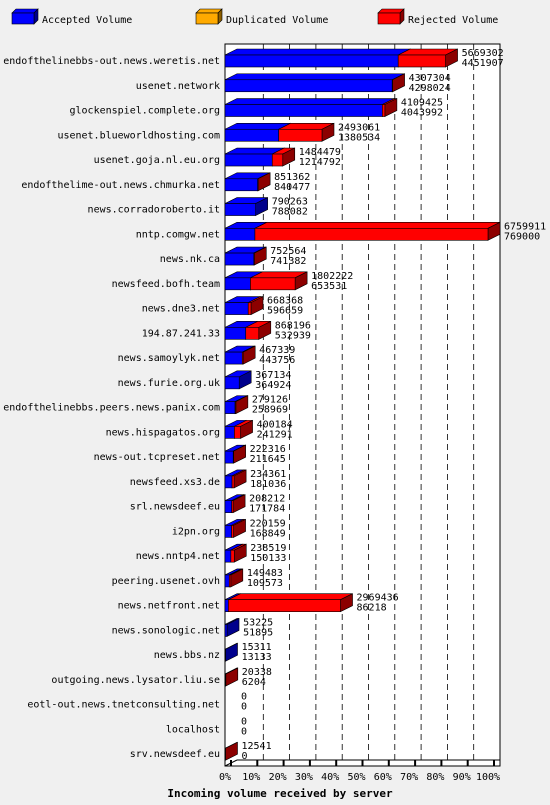 This screenshot has height=805, width=550. What do you see at coordinates (430, 78) in the screenshot?
I see `value-total: 4307304` at bounding box center [430, 78].